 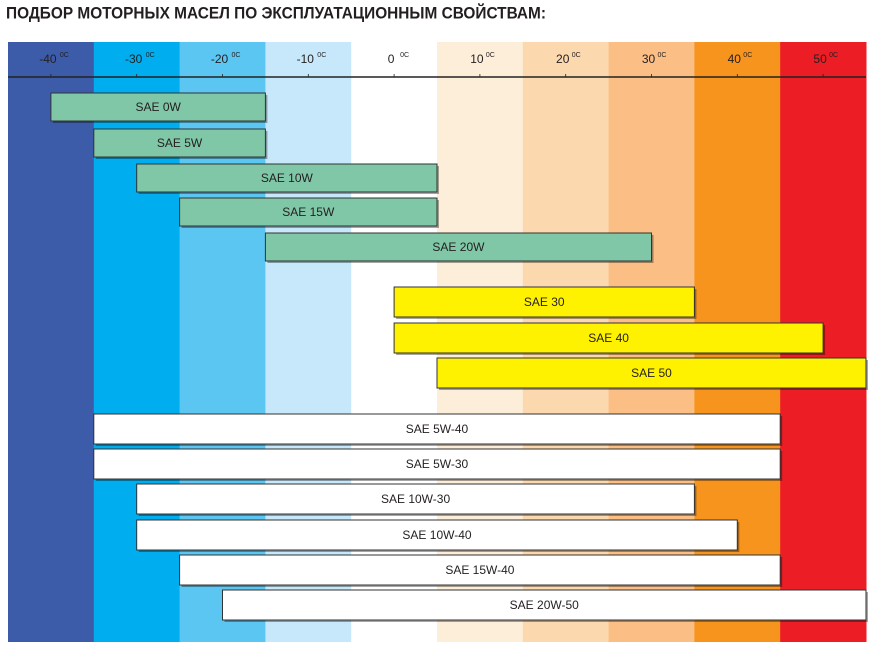 I want to click on bar-label: SAE 10W-40, so click(x=436, y=535).